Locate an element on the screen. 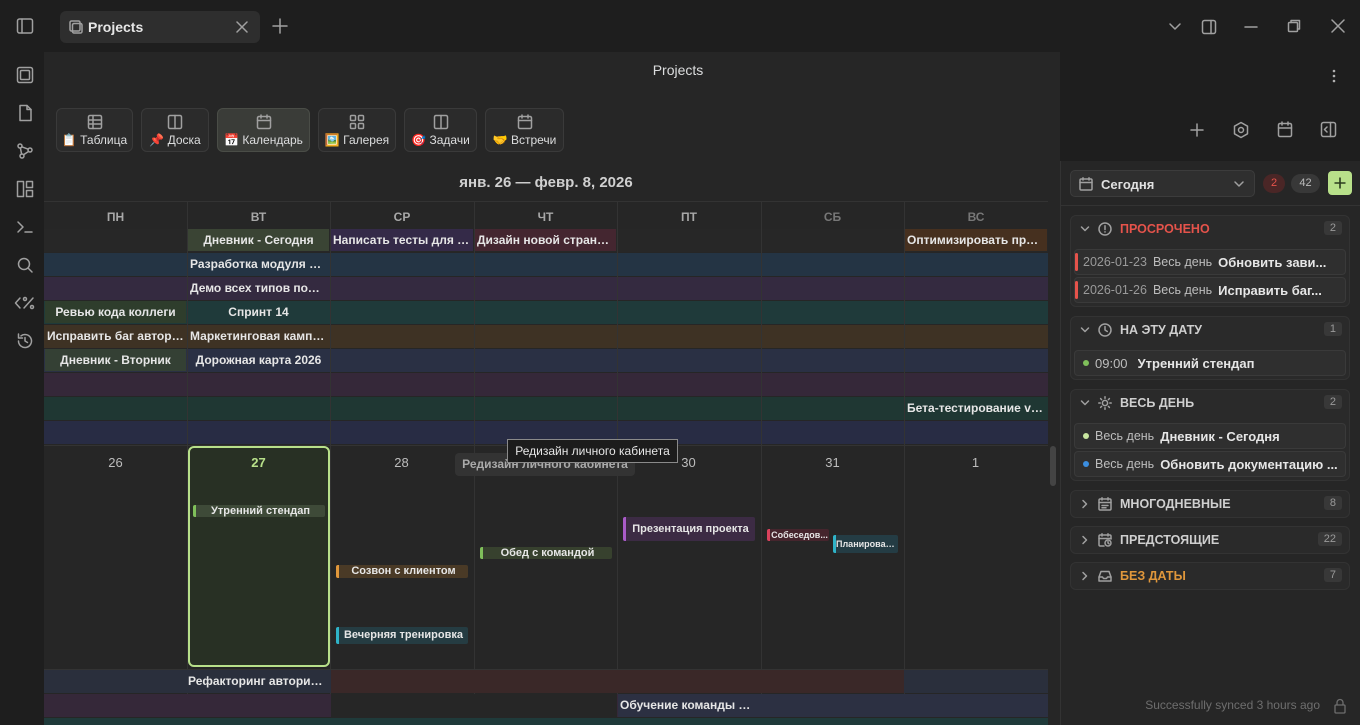 The width and height of the screenshot is (1360, 725). minimize-icon is located at coordinates (1251, 27).